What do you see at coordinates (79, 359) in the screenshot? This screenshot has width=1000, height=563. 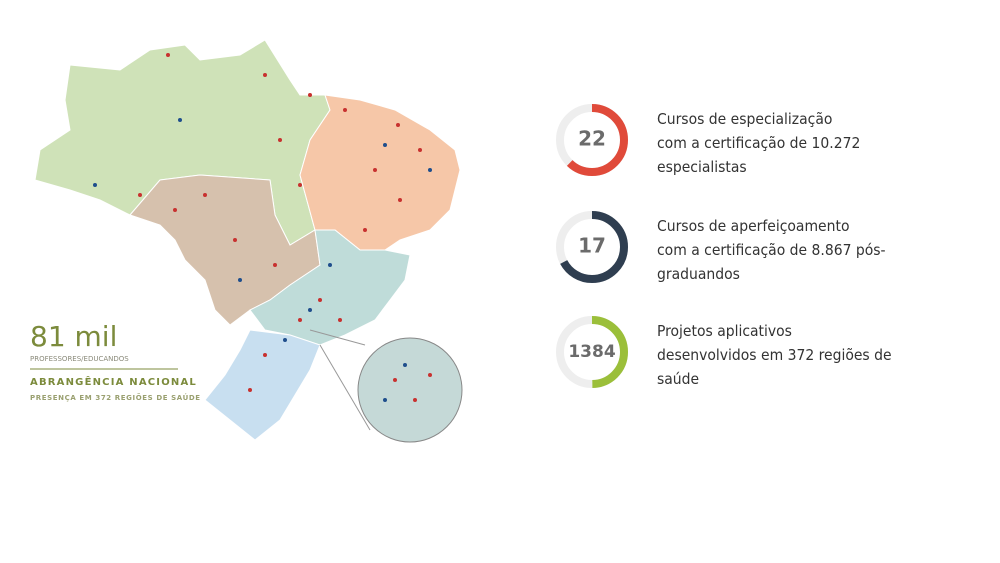 I see `summary-caption: PROFESSORES/EDUCANDOS` at bounding box center [79, 359].